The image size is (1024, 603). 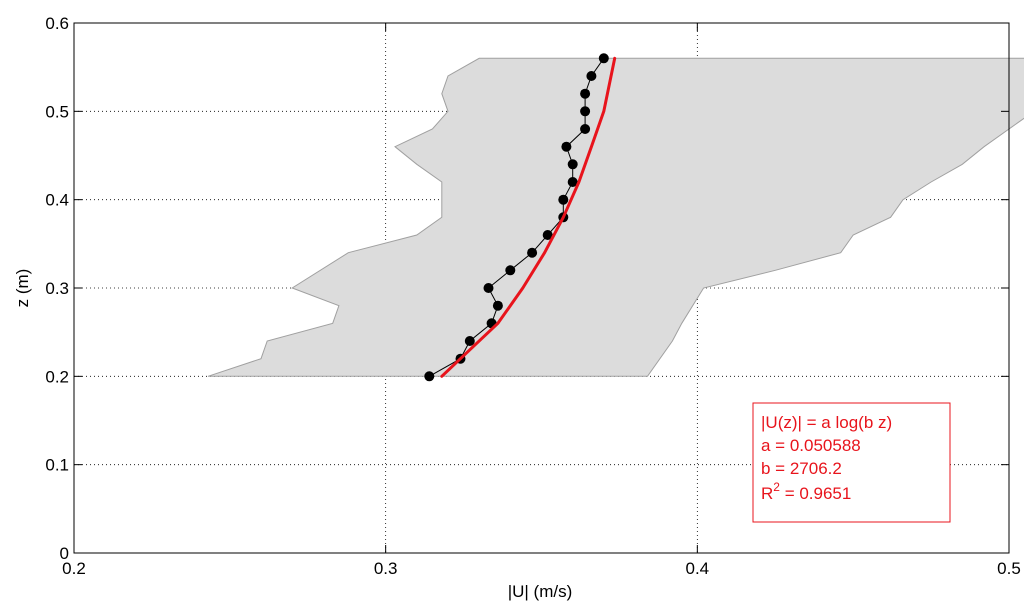 What do you see at coordinates (801, 468) in the screenshot?
I see `legend-param-b: b = 2706.2` at bounding box center [801, 468].